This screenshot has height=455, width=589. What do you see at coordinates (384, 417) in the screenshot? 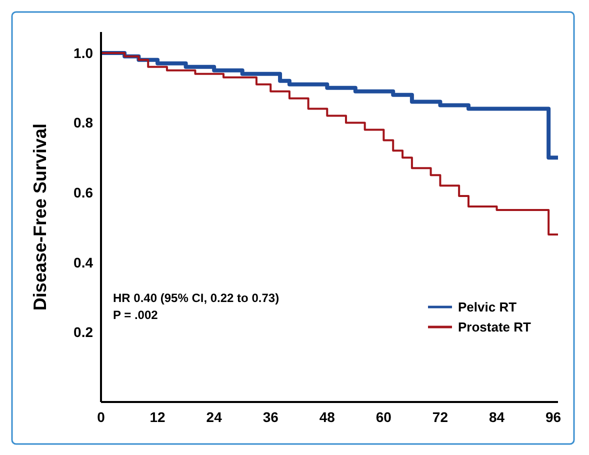
I see `x-tick-label: 60` at bounding box center [384, 417].